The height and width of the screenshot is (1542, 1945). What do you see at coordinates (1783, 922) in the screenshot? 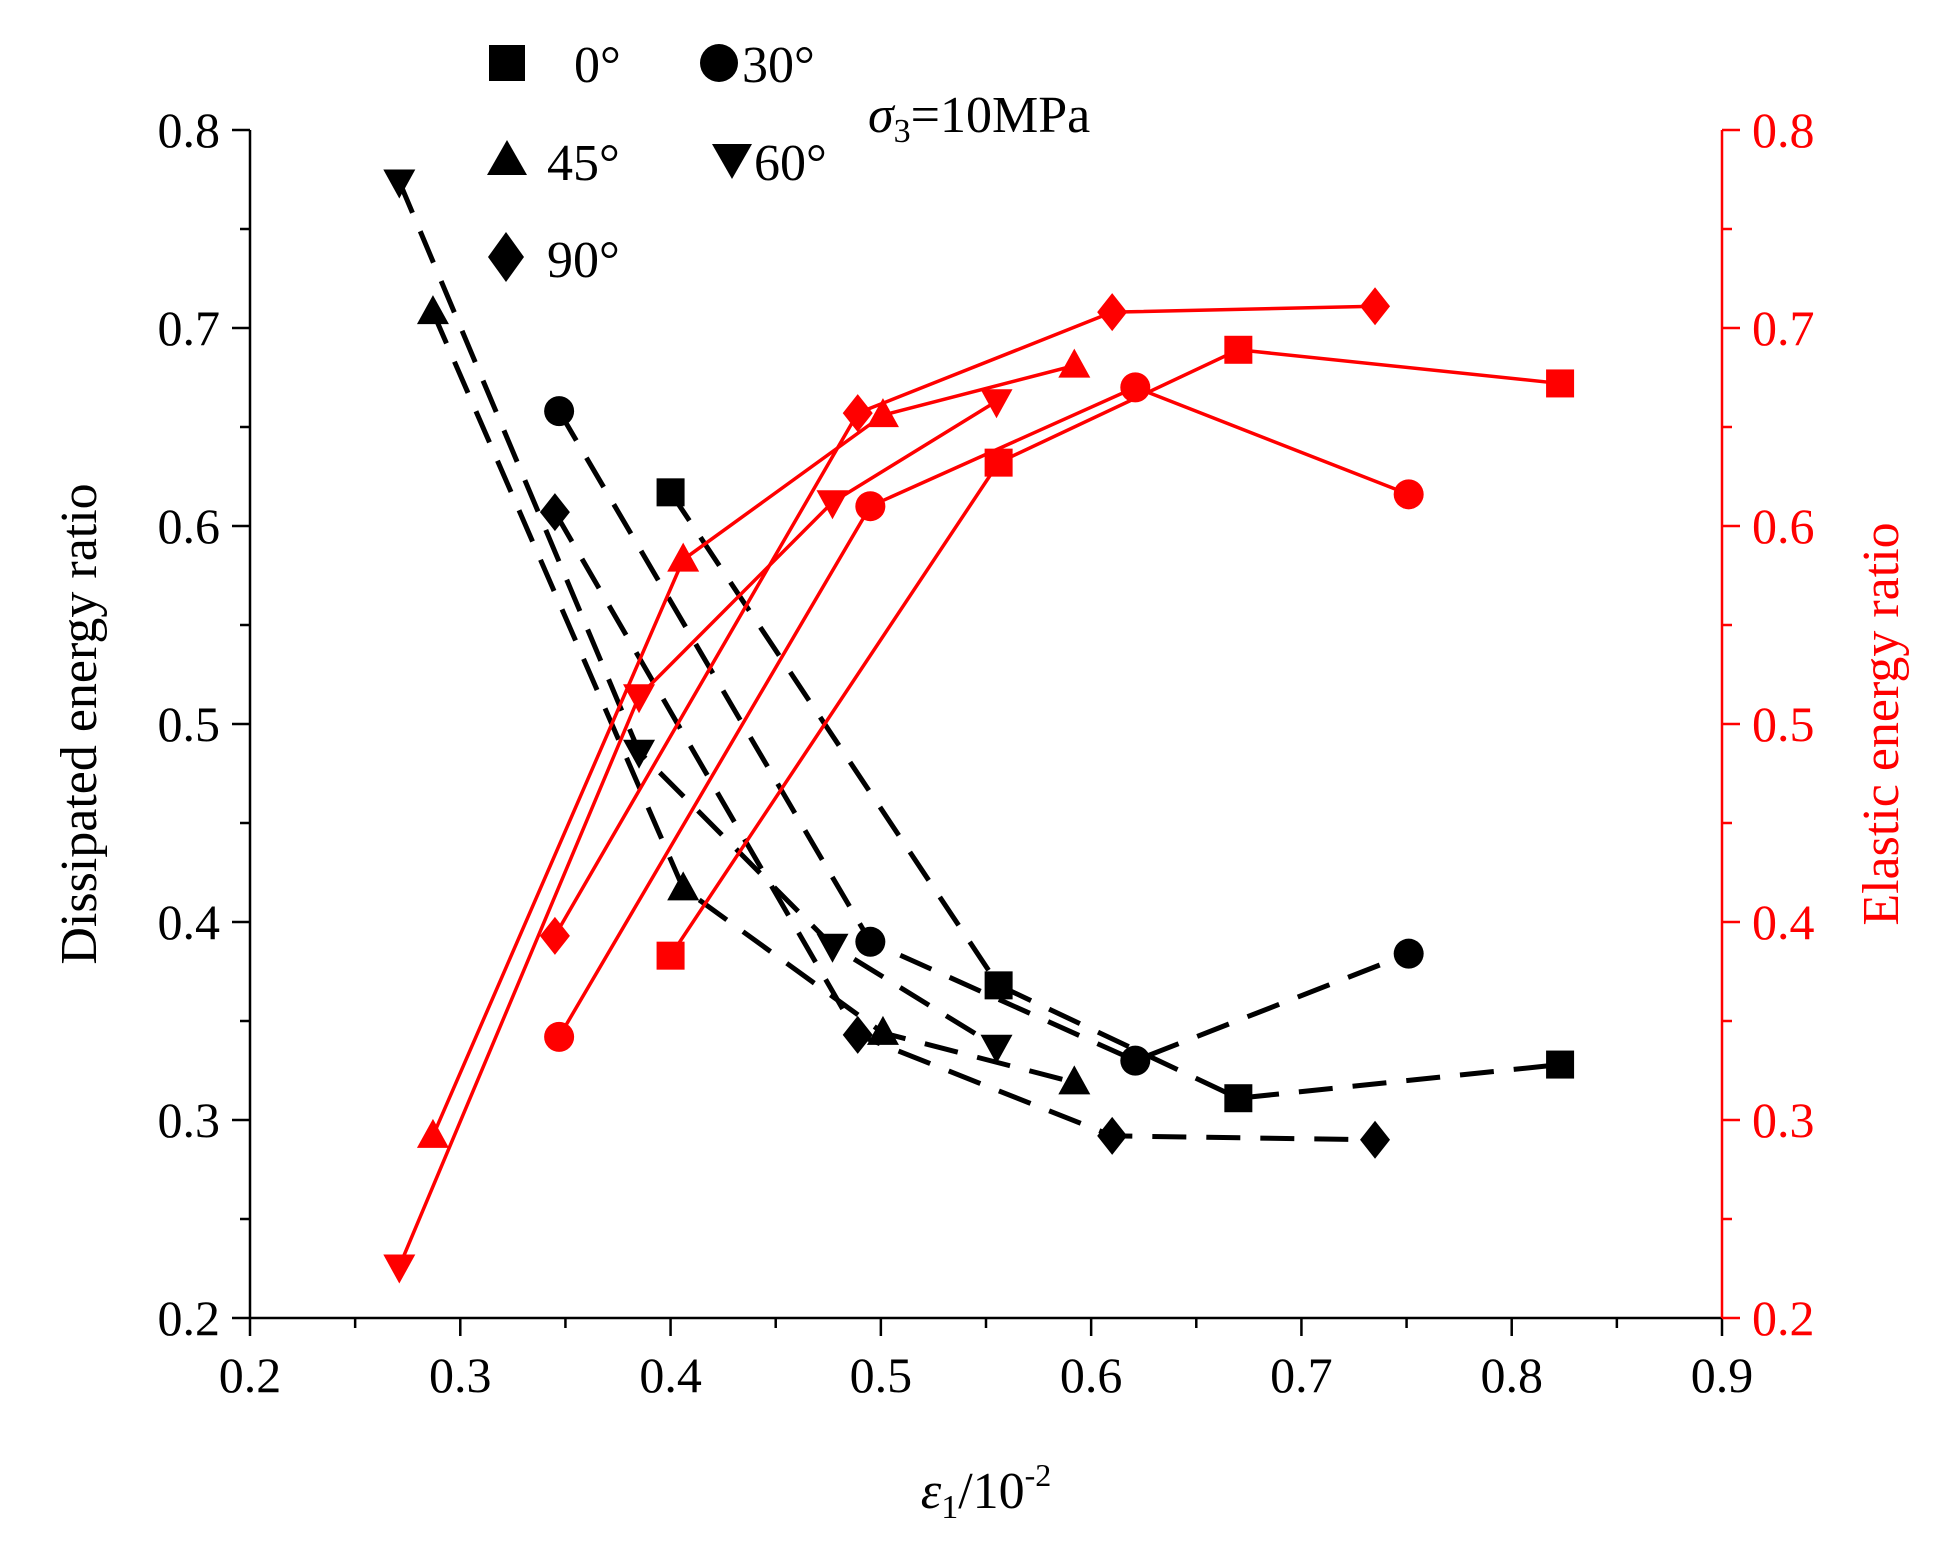
I see `right-y-tick-label-0-4: 0.4` at bounding box center [1783, 922].